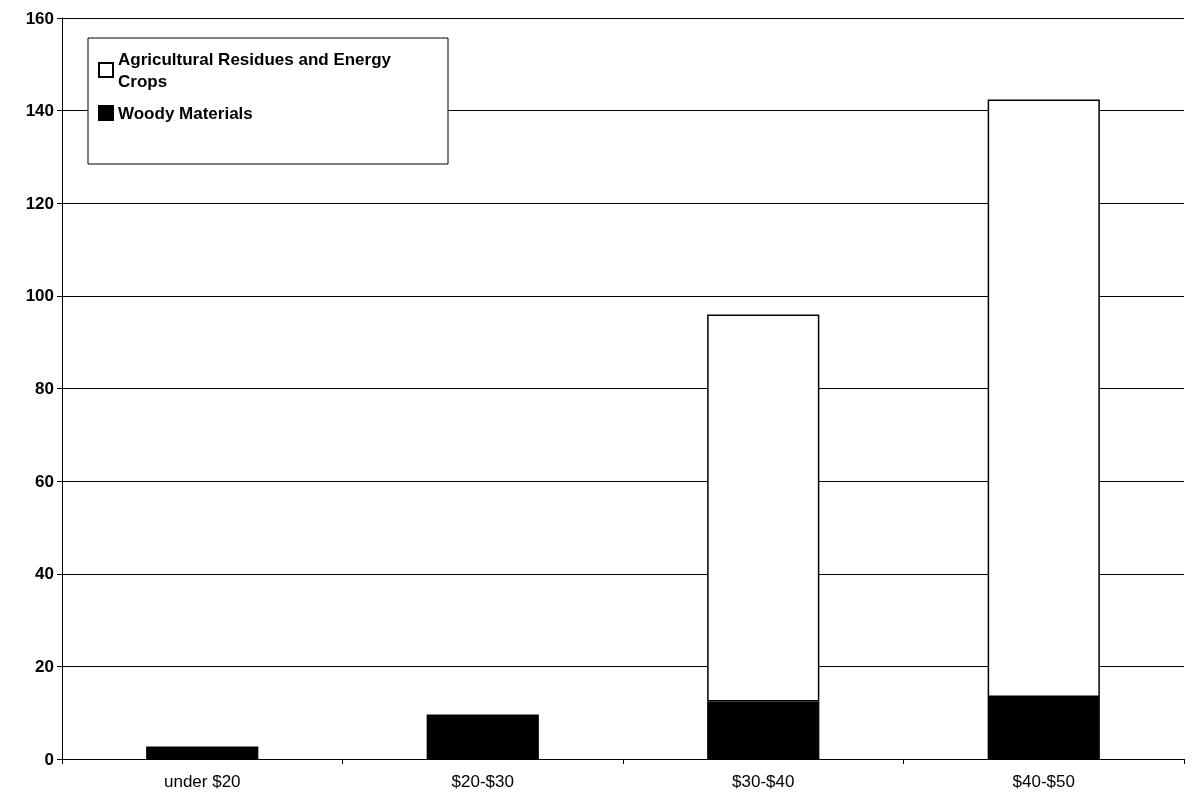 Image resolution: width=1194 pixels, height=803 pixels. Describe the element at coordinates (39, 203) in the screenshot. I see `y-tick-label: 120` at that location.